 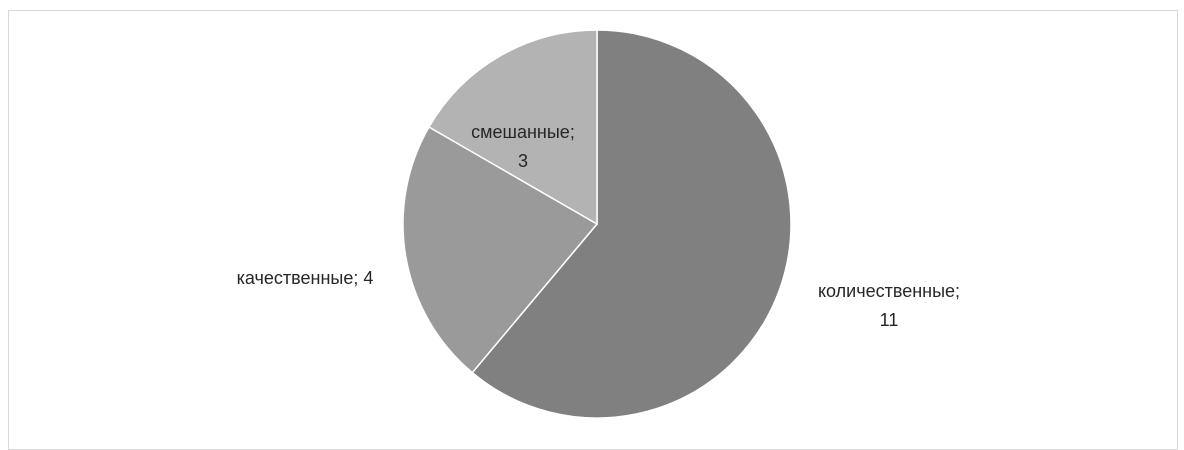 I want to click on data-label-line: качественные; 4, so click(x=305, y=278).